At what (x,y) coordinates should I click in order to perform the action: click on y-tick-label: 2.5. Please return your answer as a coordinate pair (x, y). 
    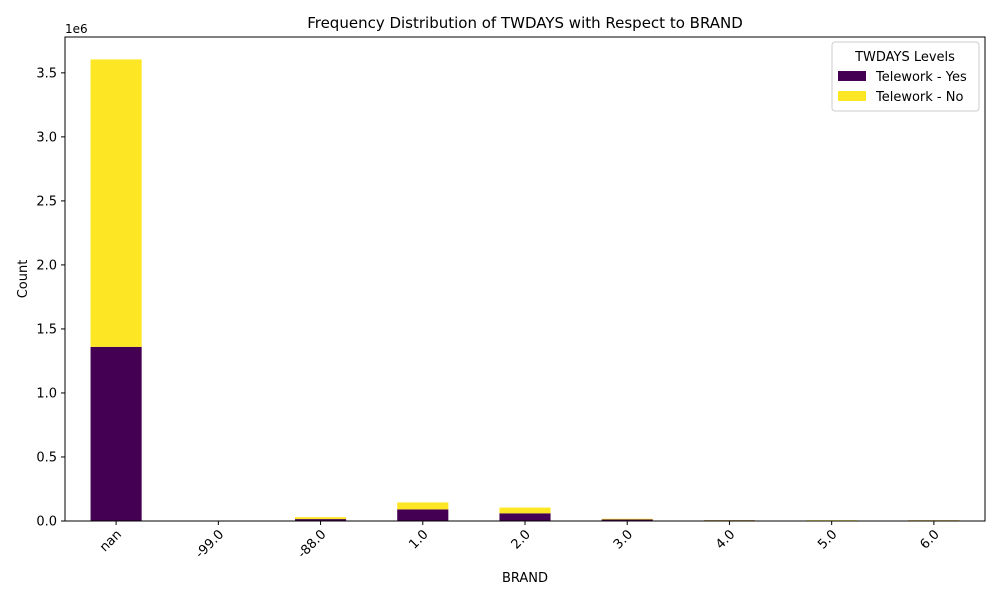
    Looking at the image, I should click on (46, 201).